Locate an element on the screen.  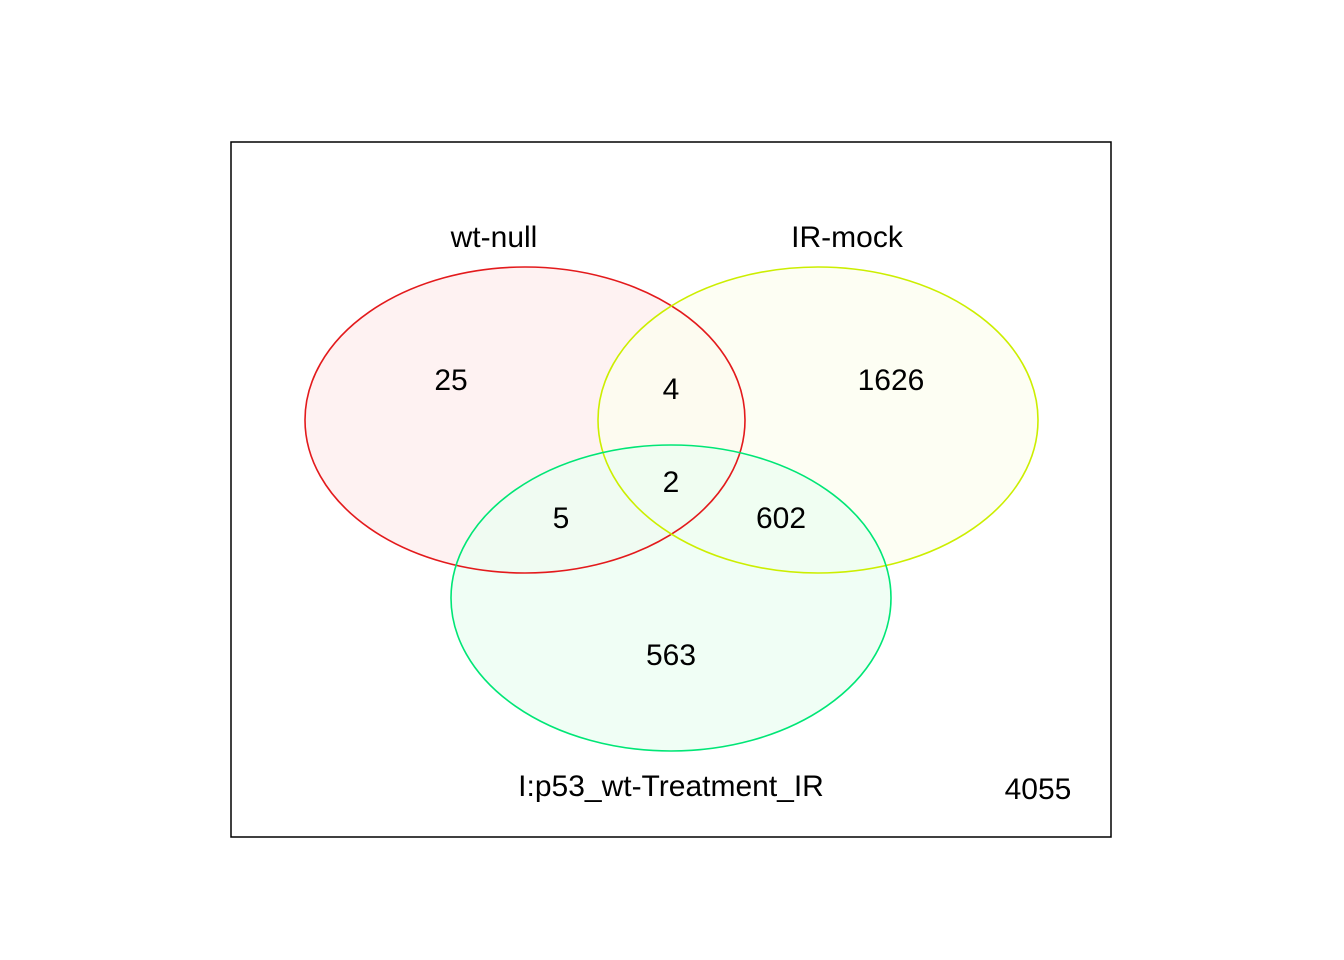
set-c-outline is located at coordinates (671, 598).